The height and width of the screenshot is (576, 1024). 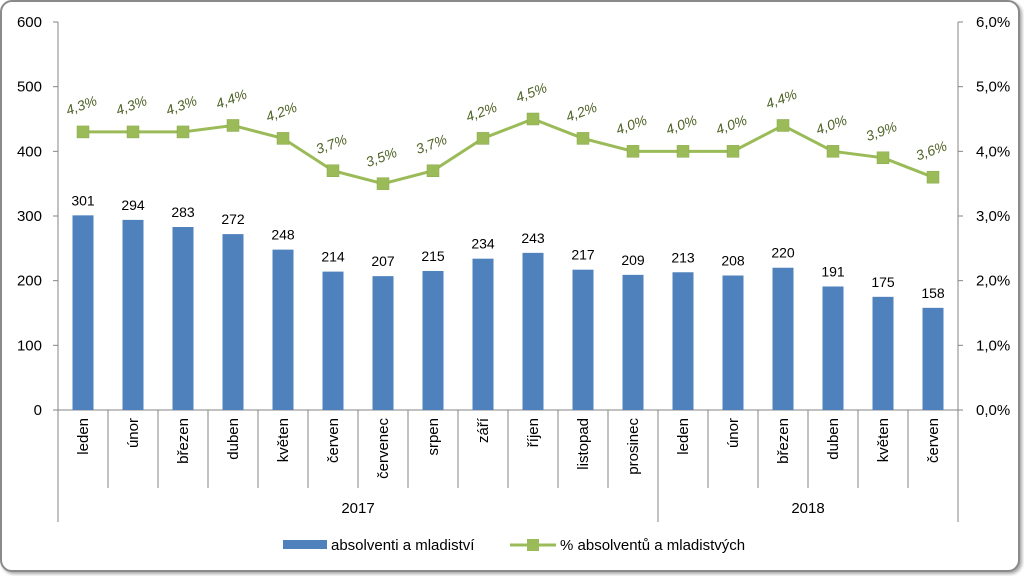 What do you see at coordinates (29, 87) in the screenshot?
I see `left-tick-label: 500` at bounding box center [29, 87].